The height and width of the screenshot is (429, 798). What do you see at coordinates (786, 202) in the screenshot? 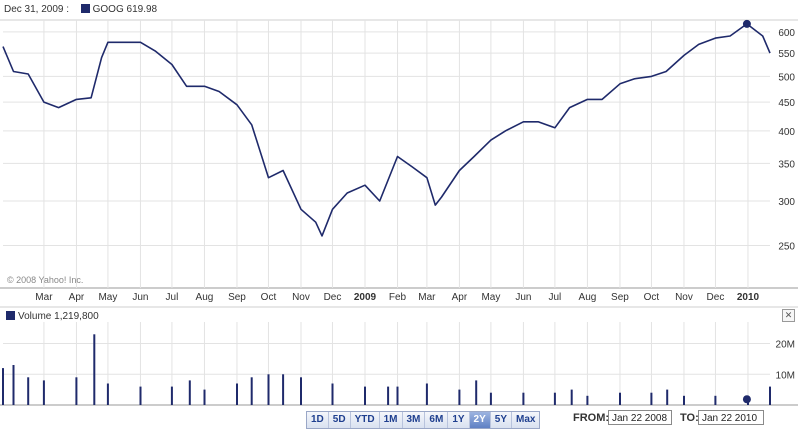
I see `y-tick-label: 300` at bounding box center [786, 202].